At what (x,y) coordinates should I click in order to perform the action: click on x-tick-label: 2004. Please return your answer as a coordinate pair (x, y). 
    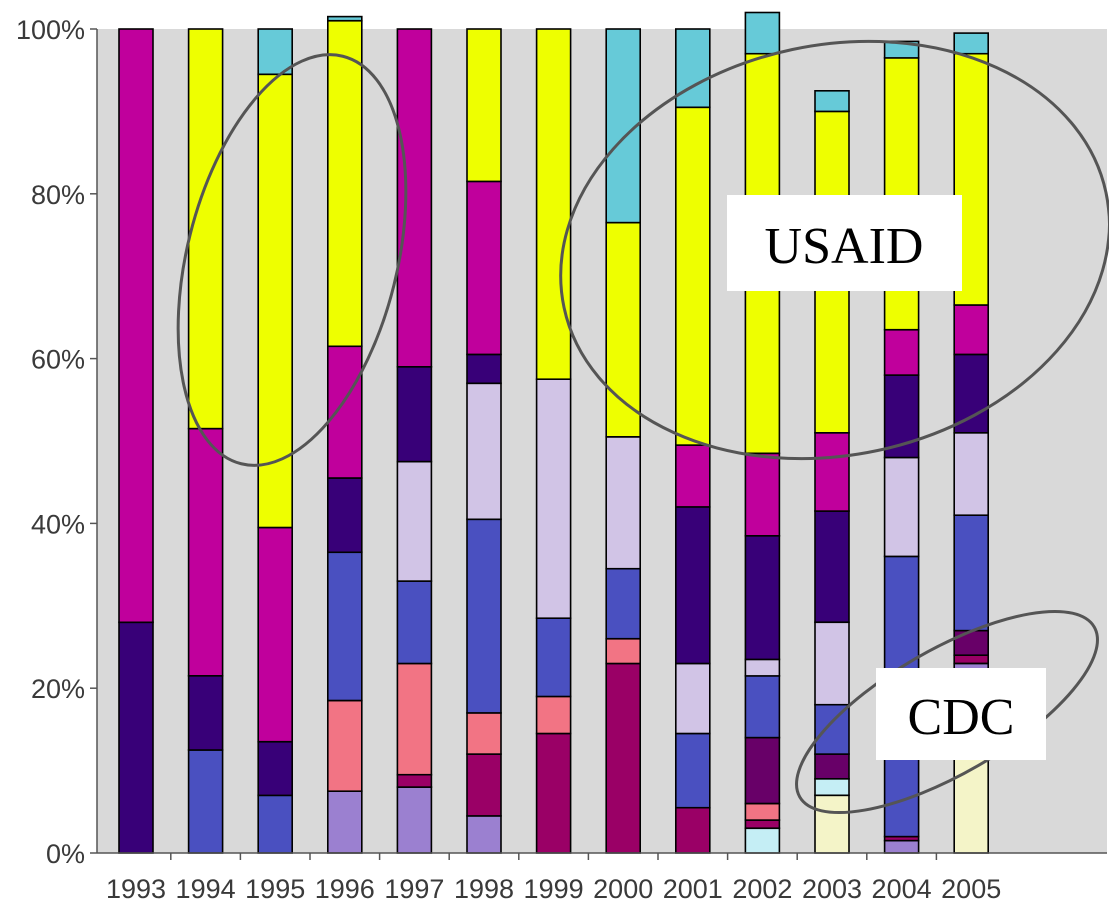
    Looking at the image, I should click on (902, 887).